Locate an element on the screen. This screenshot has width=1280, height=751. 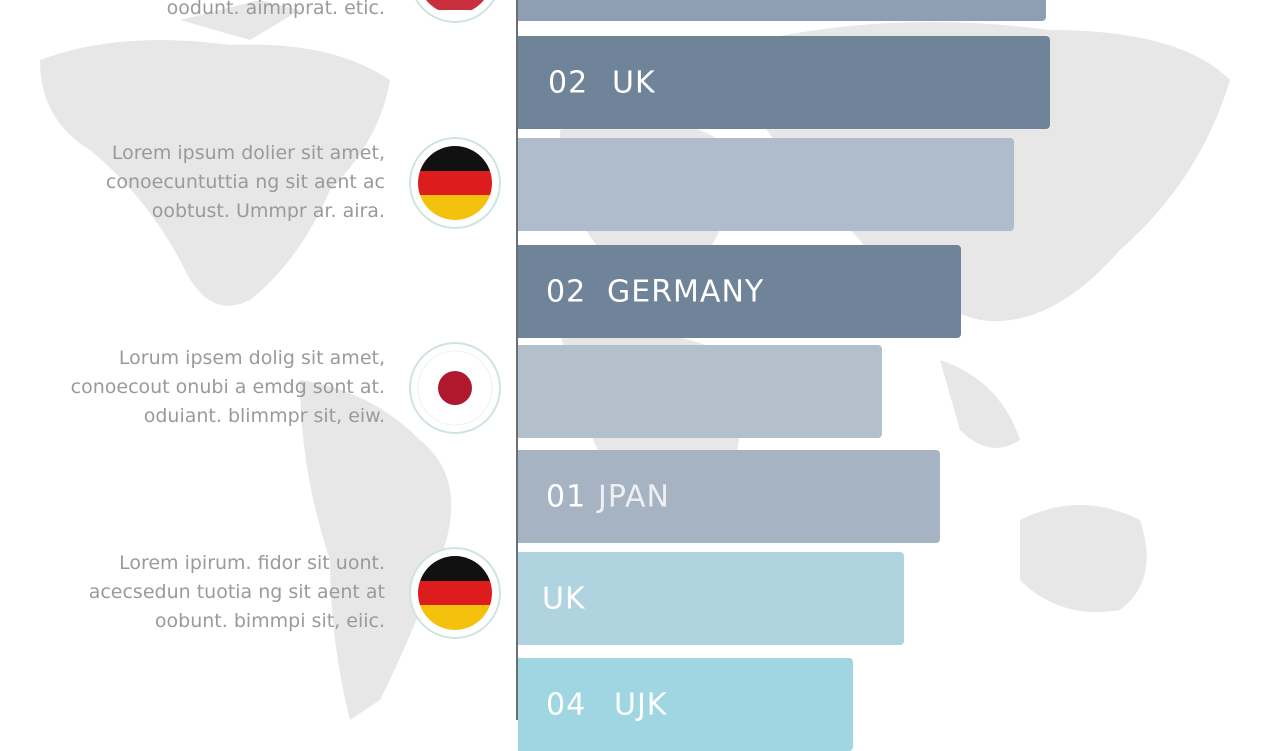
row-text: oodunt. aimnprat. etic. is located at coordinates (220, 11).